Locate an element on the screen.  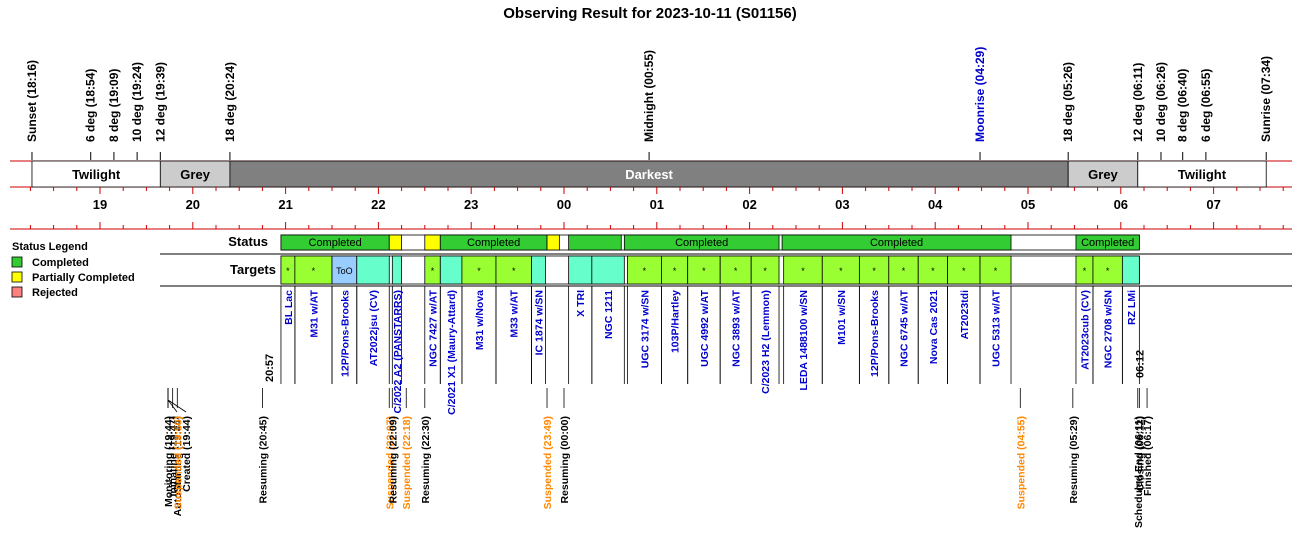
time-mark: 06:12 is located at coordinates (1140, 364).